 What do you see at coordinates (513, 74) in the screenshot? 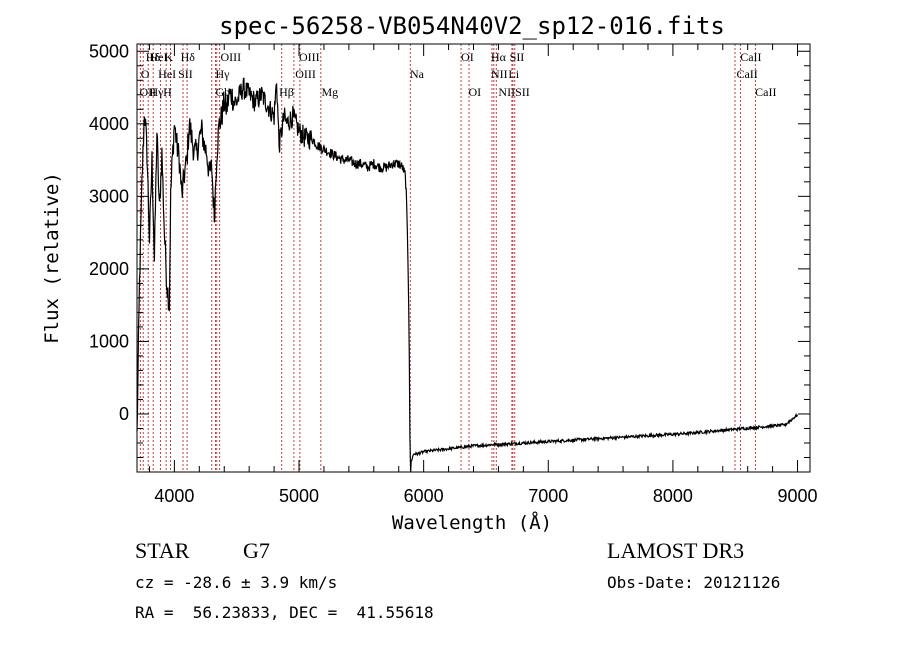
I see `line-label-r2-7: Li` at bounding box center [513, 74].